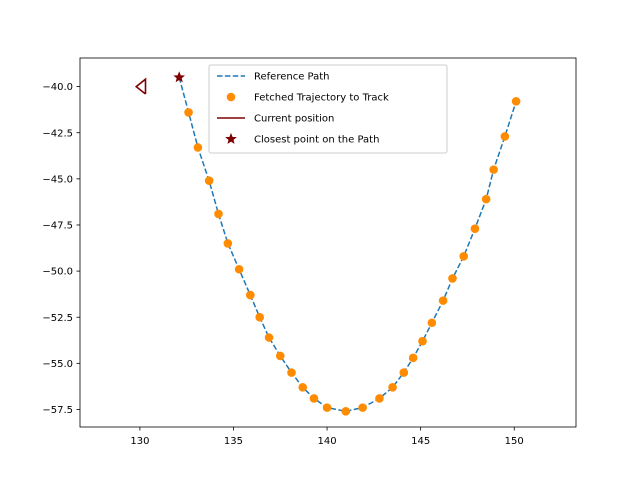 The image size is (640, 480). What do you see at coordinates (139, 441) in the screenshot?
I see `x-tick-label: 130` at bounding box center [139, 441].